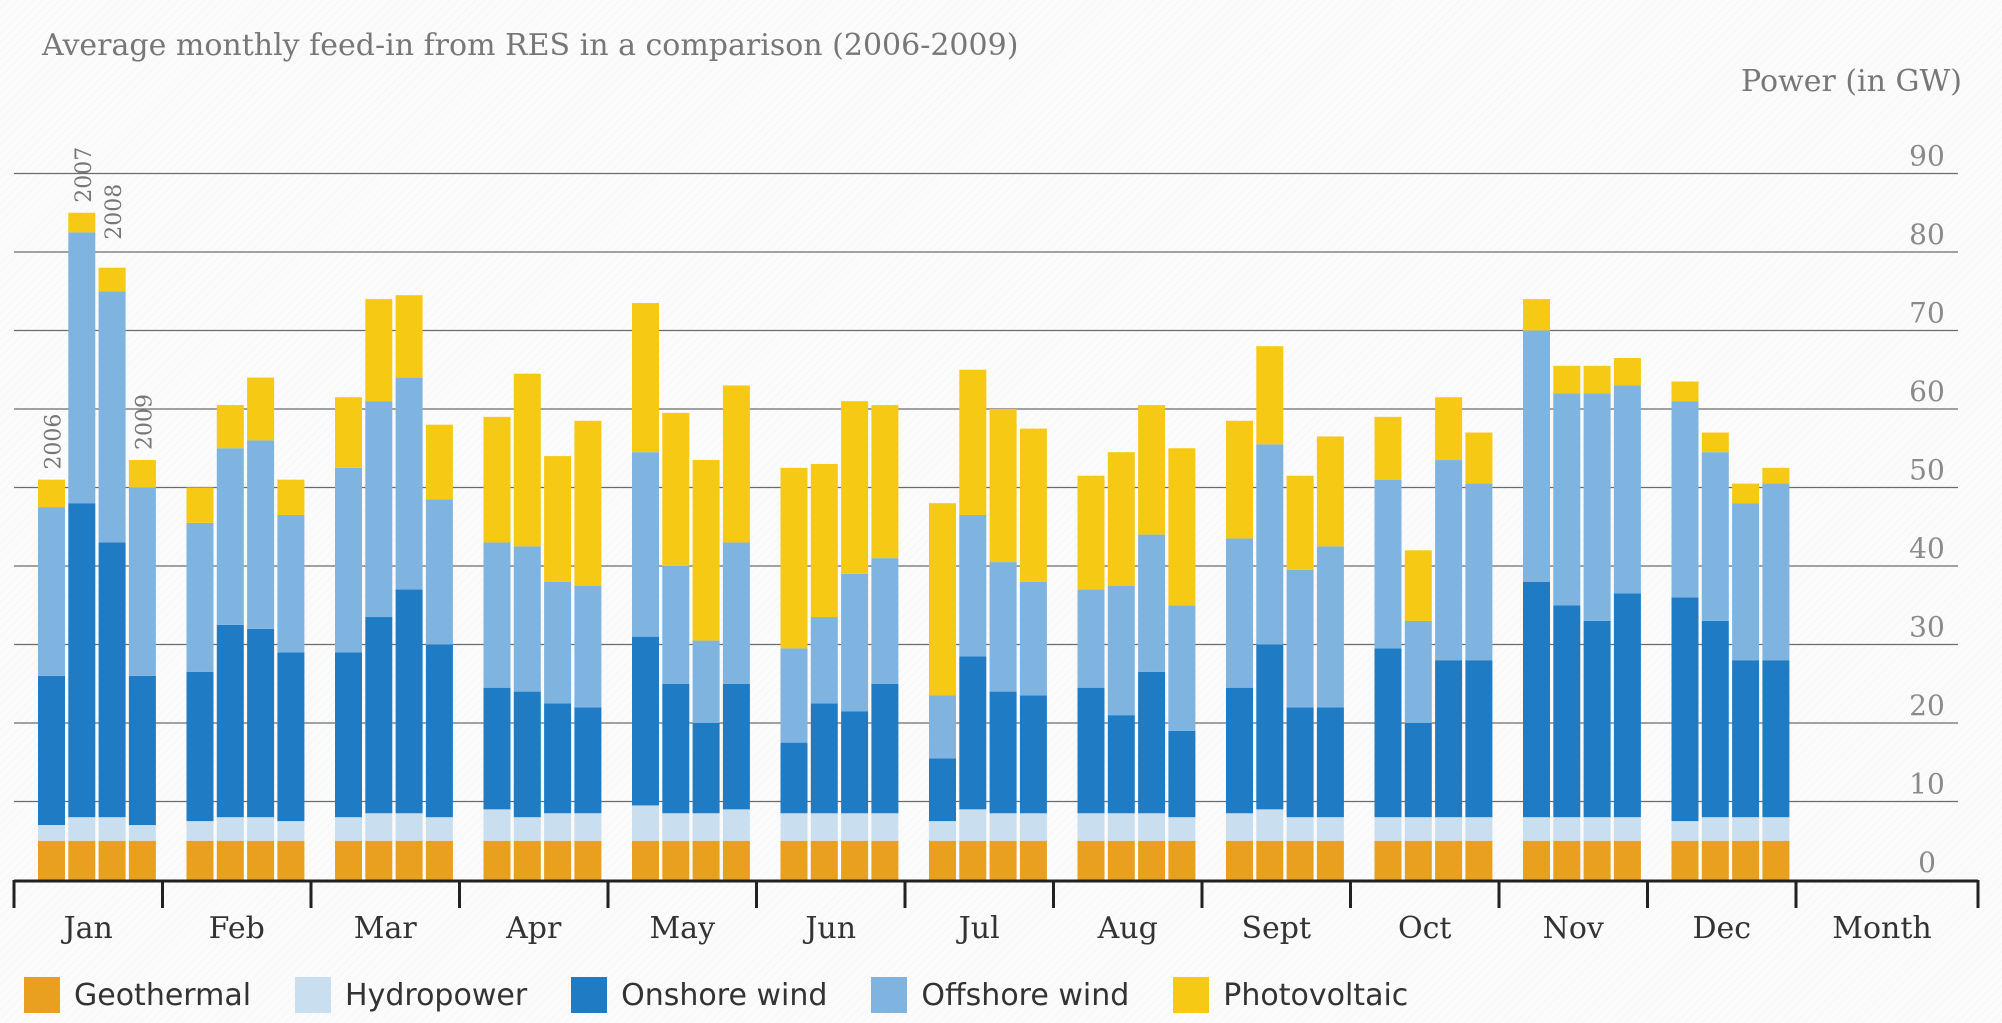 The width and height of the screenshot is (2002, 1023). What do you see at coordinates (829, 928) in the screenshot?
I see `x-tick-label: Jun` at bounding box center [829, 928].